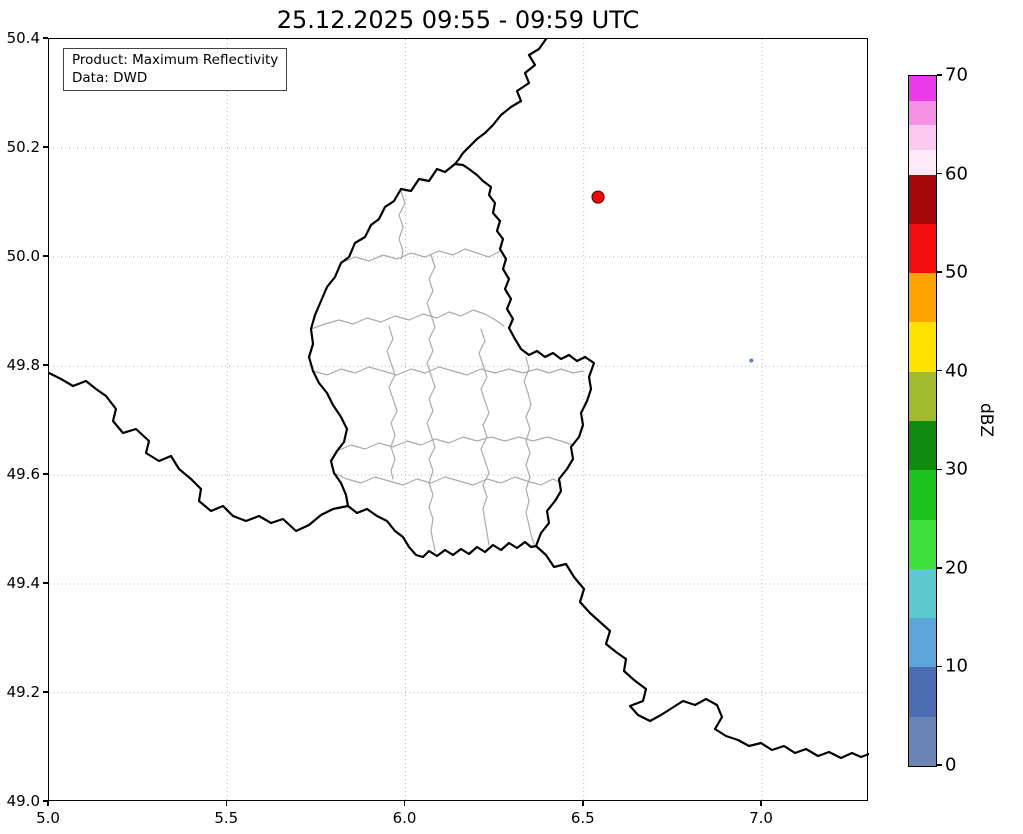  Describe the element at coordinates (23, 692) in the screenshot. I see `y-tick-label: 49.2` at that location.